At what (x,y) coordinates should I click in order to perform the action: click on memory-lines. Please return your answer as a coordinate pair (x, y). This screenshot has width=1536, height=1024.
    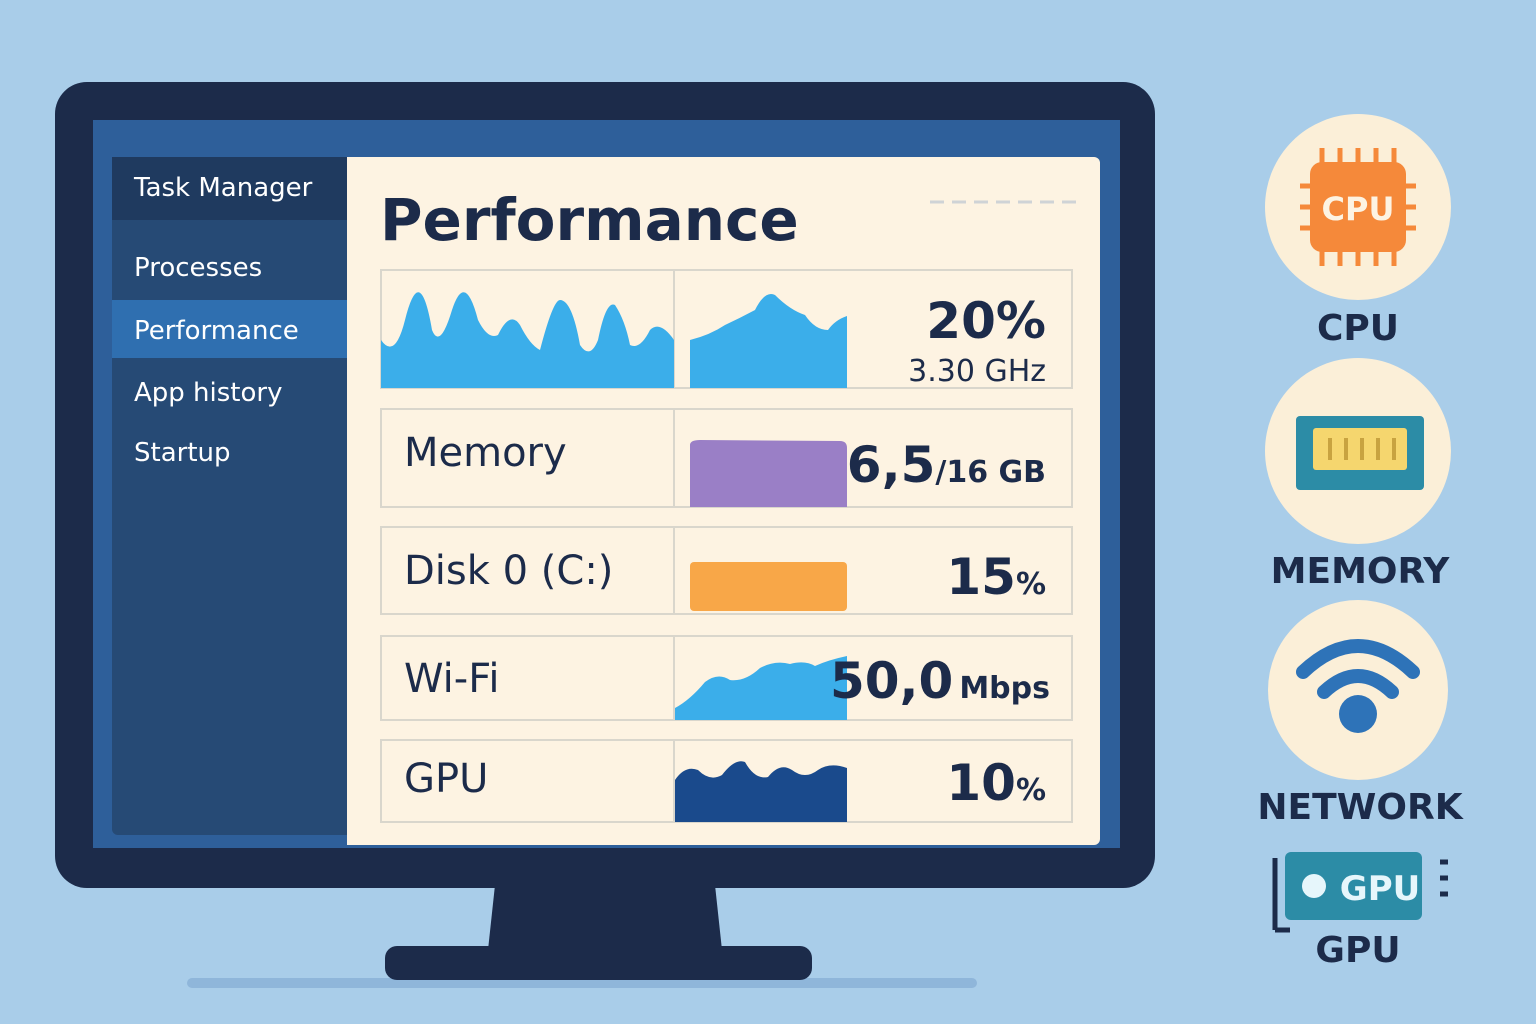
    Looking at the image, I should click on (1362, 449).